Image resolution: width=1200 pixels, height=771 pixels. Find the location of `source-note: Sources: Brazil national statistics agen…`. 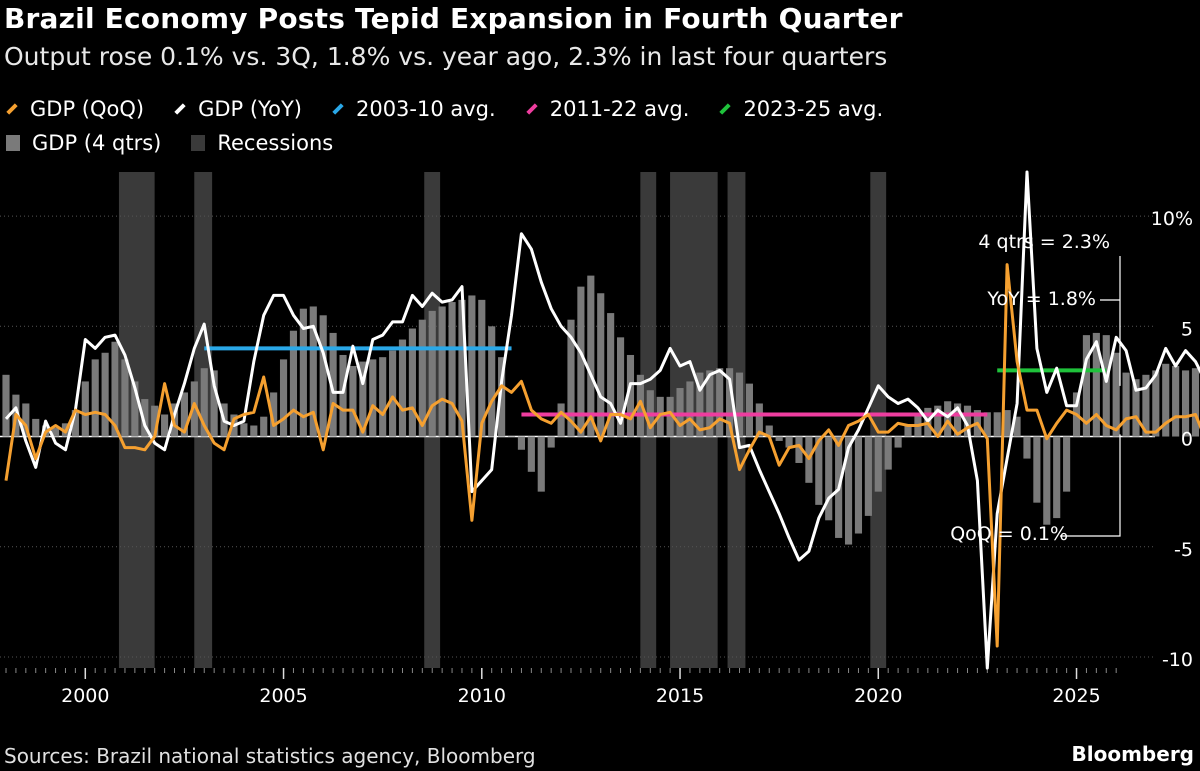

source-note: Sources: Brazil national statistics agen… is located at coordinates (270, 756).